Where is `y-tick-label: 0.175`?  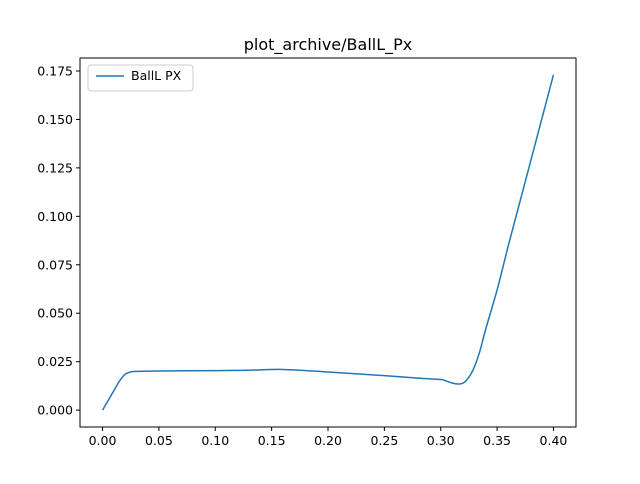 y-tick-label: 0.175 is located at coordinates (55, 70).